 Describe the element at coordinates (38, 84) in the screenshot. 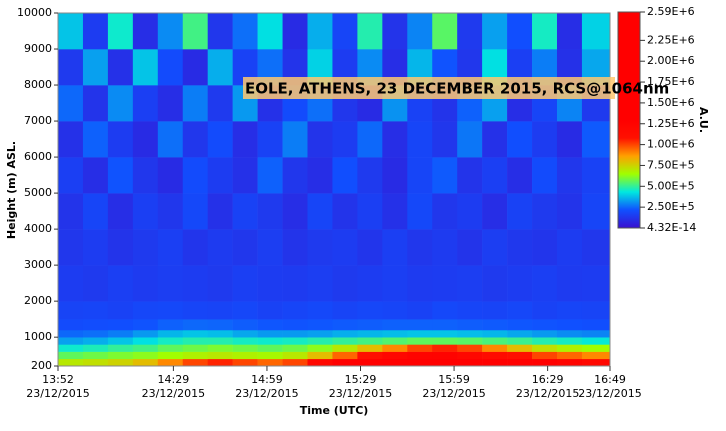

I see `y-tick-label: 8000` at that location.